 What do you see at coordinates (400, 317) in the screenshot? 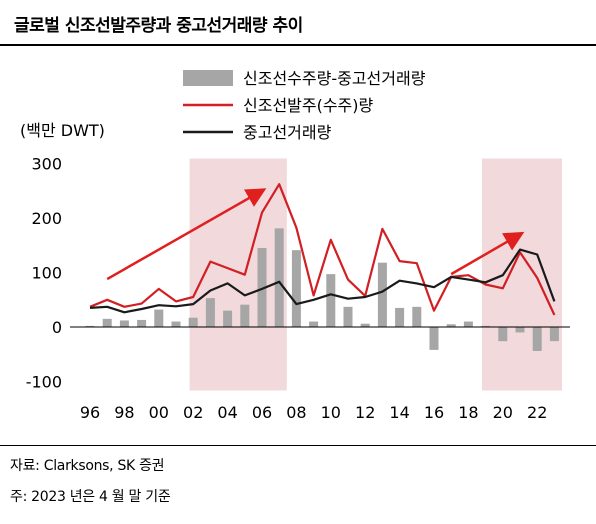
I see `bar-2014` at bounding box center [400, 317].